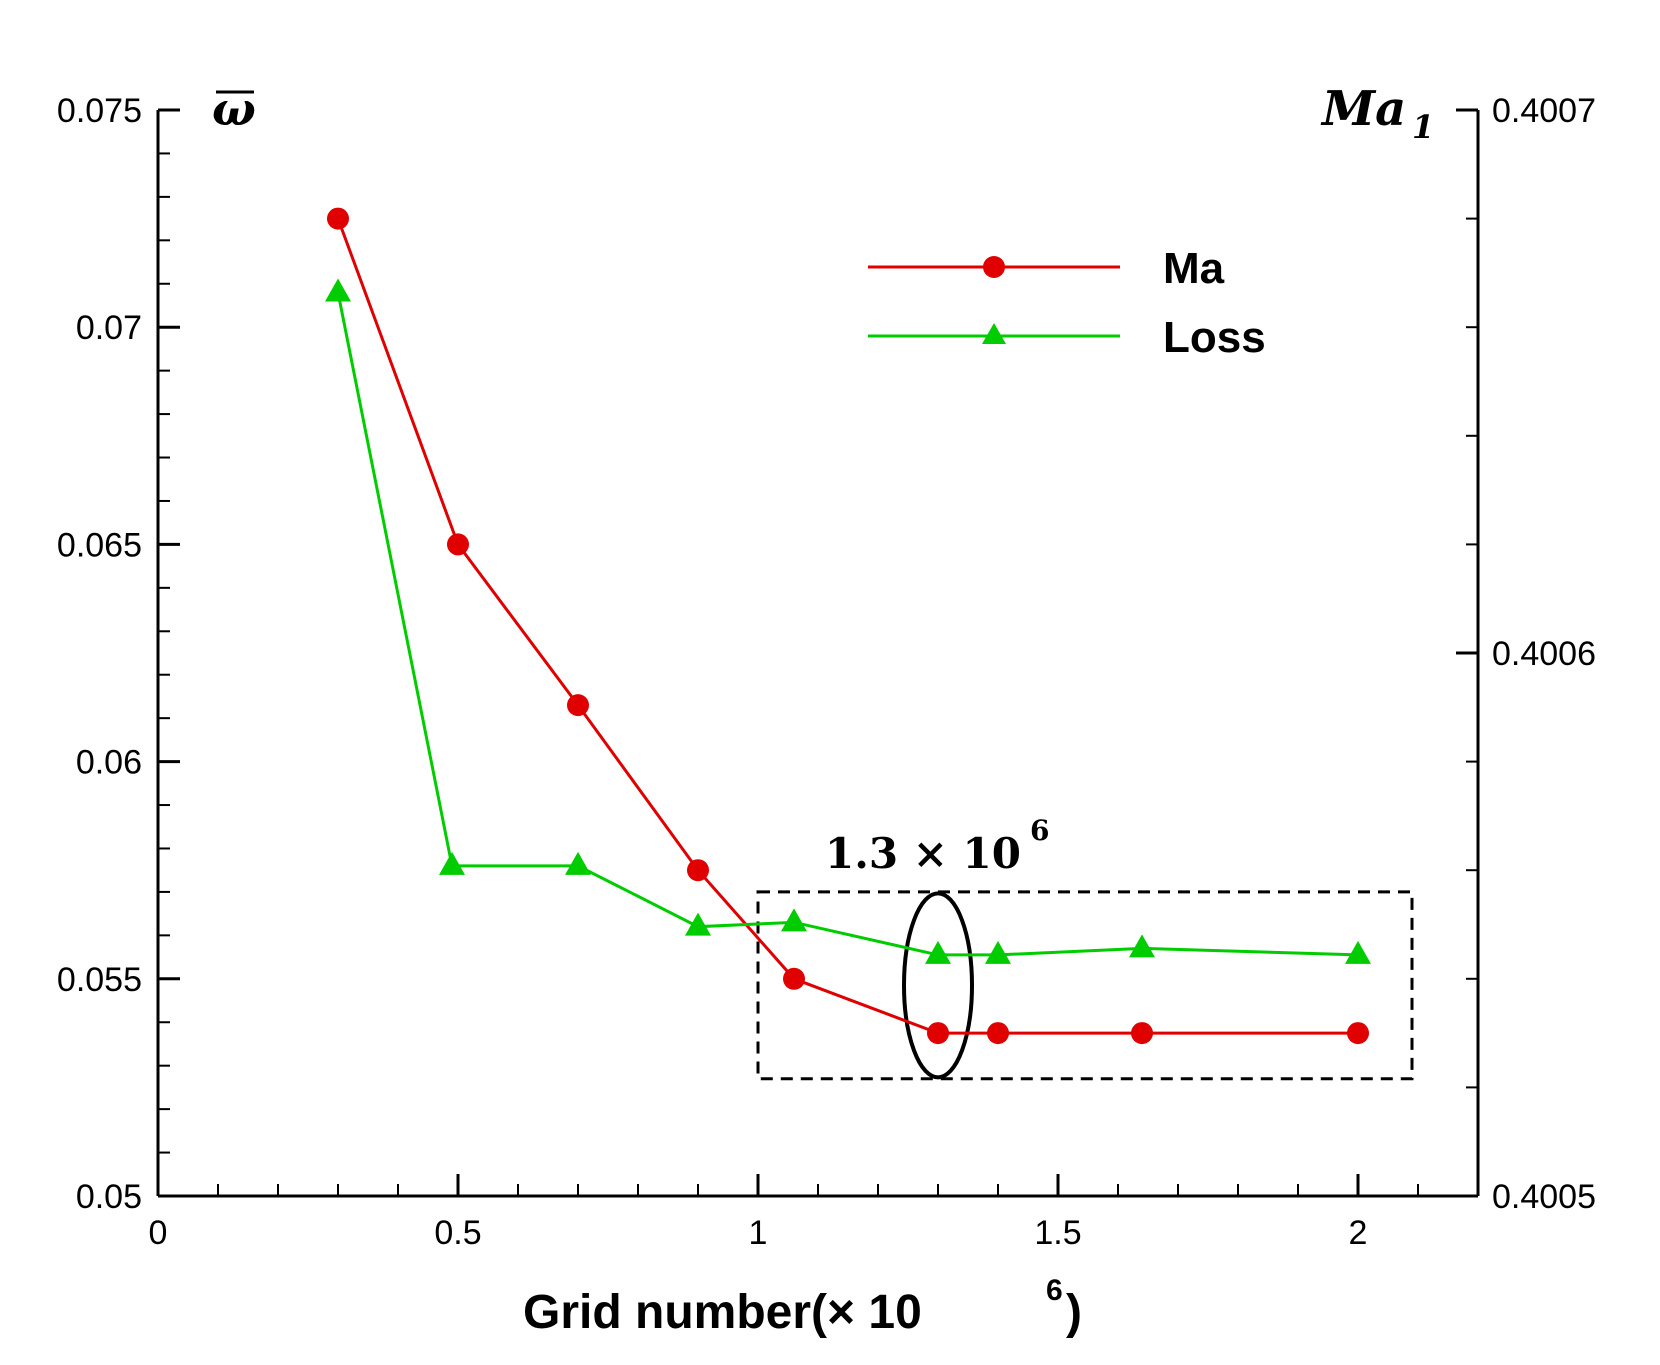 The height and width of the screenshot is (1365, 1660). What do you see at coordinates (758, 1233) in the screenshot?
I see `x-tick-label: 1` at bounding box center [758, 1233].